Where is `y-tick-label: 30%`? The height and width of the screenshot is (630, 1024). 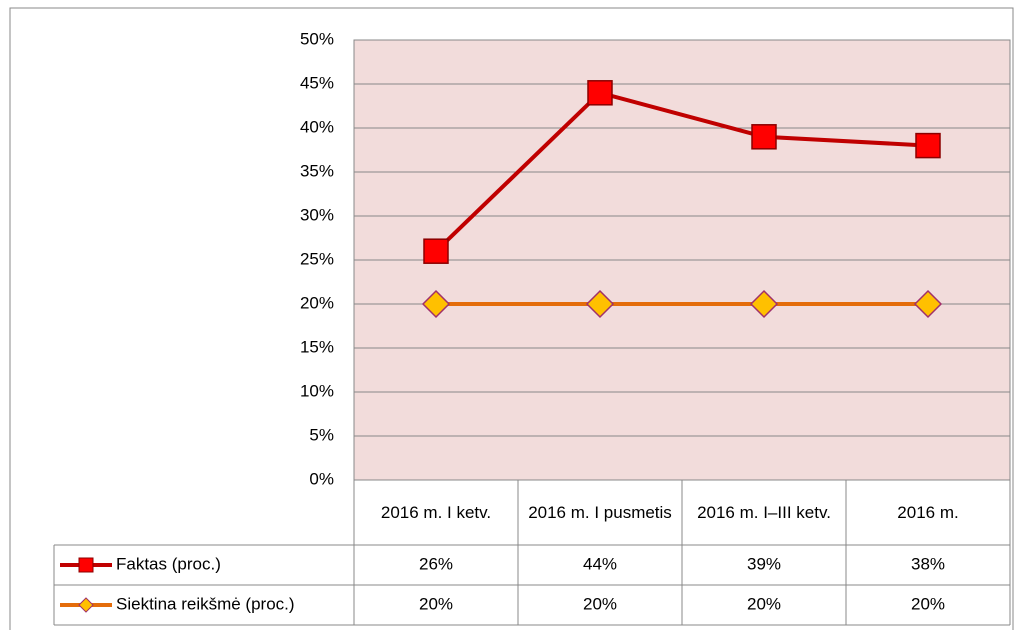
y-tick-label: 30% is located at coordinates (317, 214).